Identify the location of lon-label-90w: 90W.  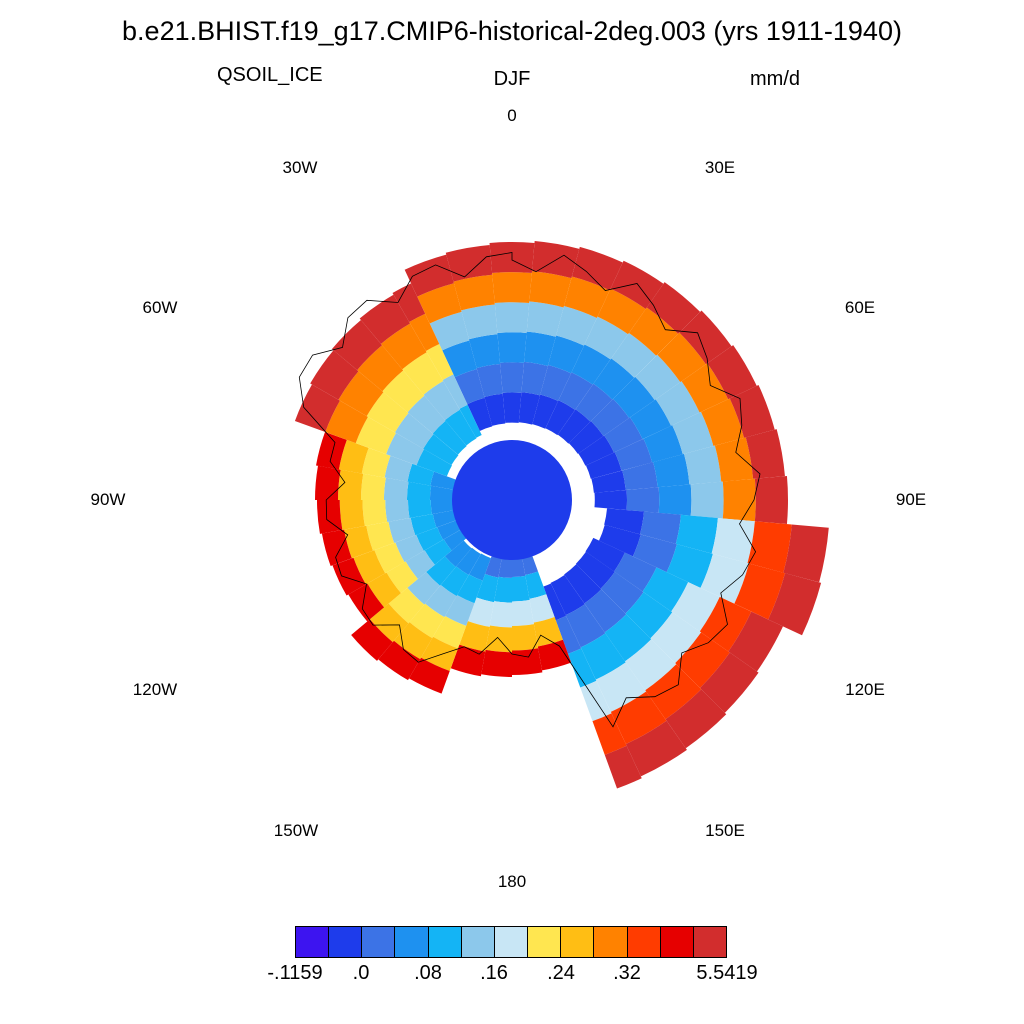
(108, 499).